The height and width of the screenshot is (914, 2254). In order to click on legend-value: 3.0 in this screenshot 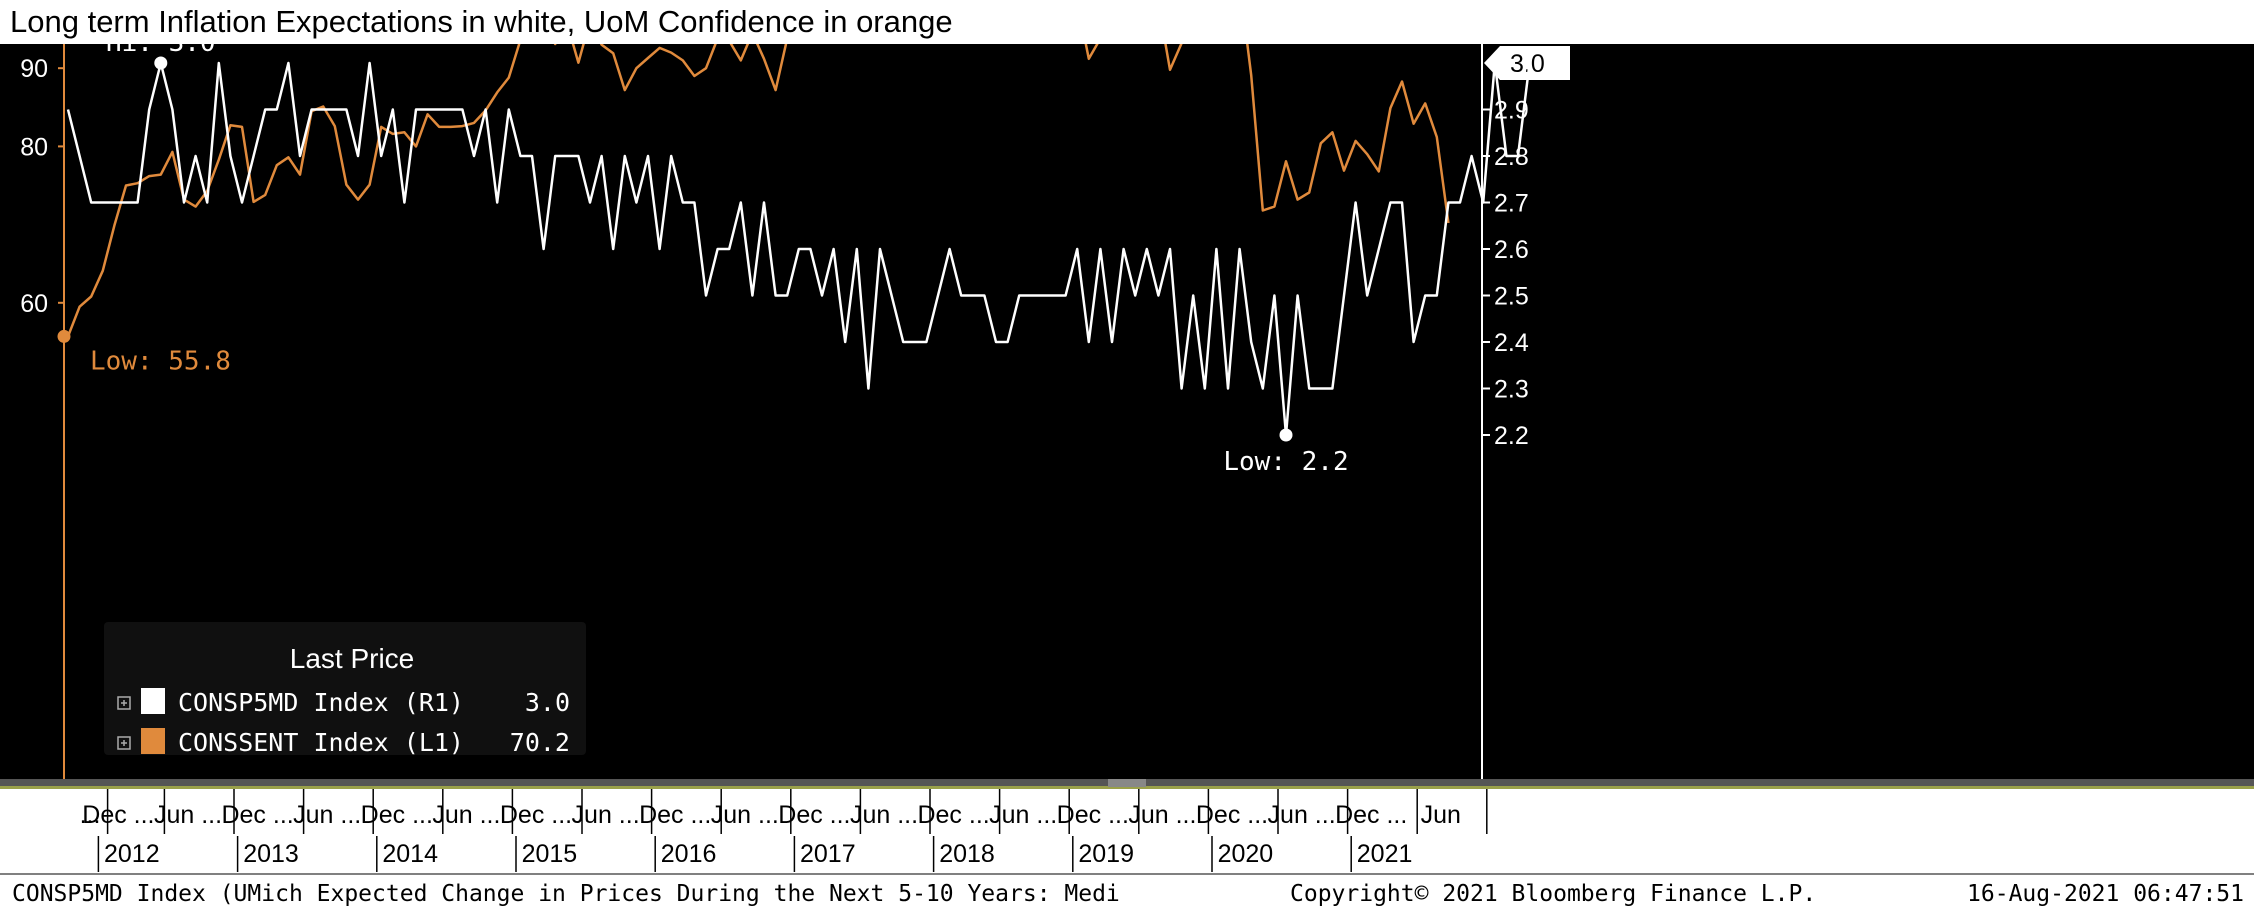, I will do `click(547, 702)`.